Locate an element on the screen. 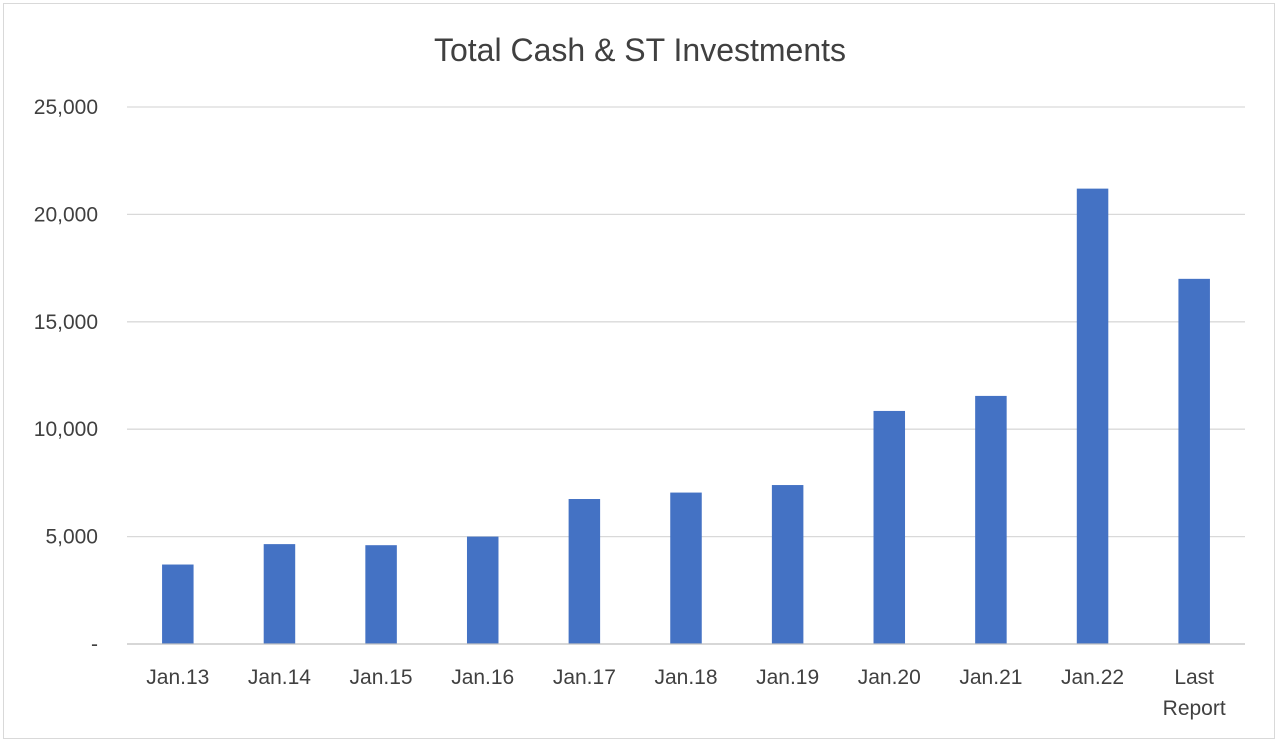 This screenshot has height=744, width=1280. y-tick-label: 20,000 is located at coordinates (66, 214).